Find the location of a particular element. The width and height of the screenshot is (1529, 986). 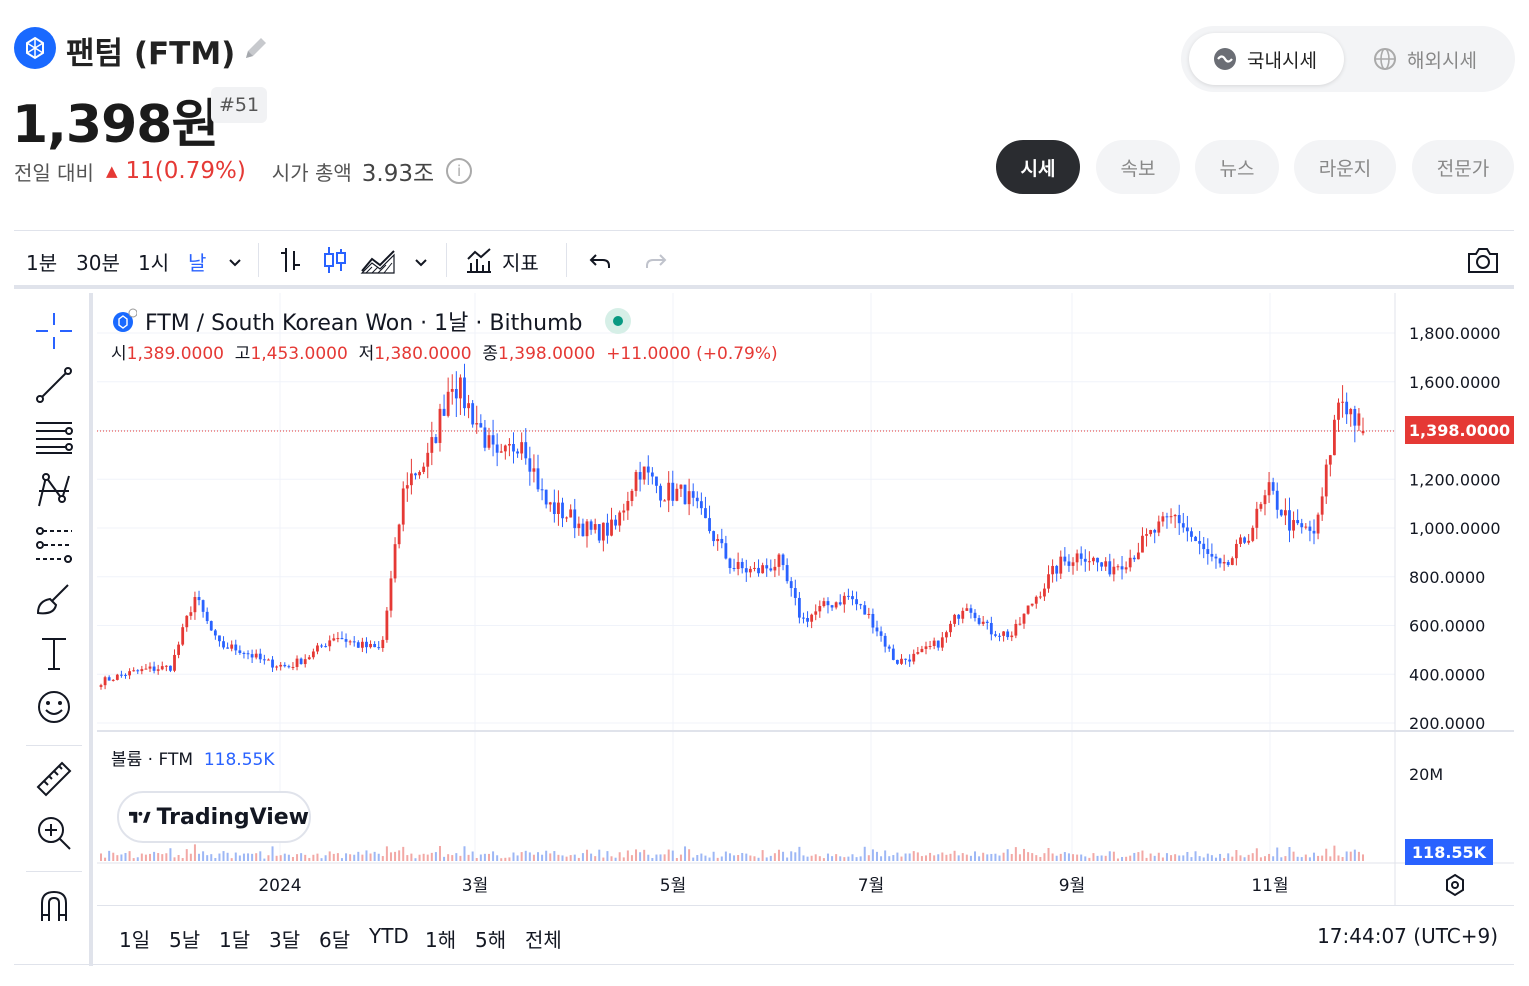

range-6m: 6달 is located at coordinates (335, 940).